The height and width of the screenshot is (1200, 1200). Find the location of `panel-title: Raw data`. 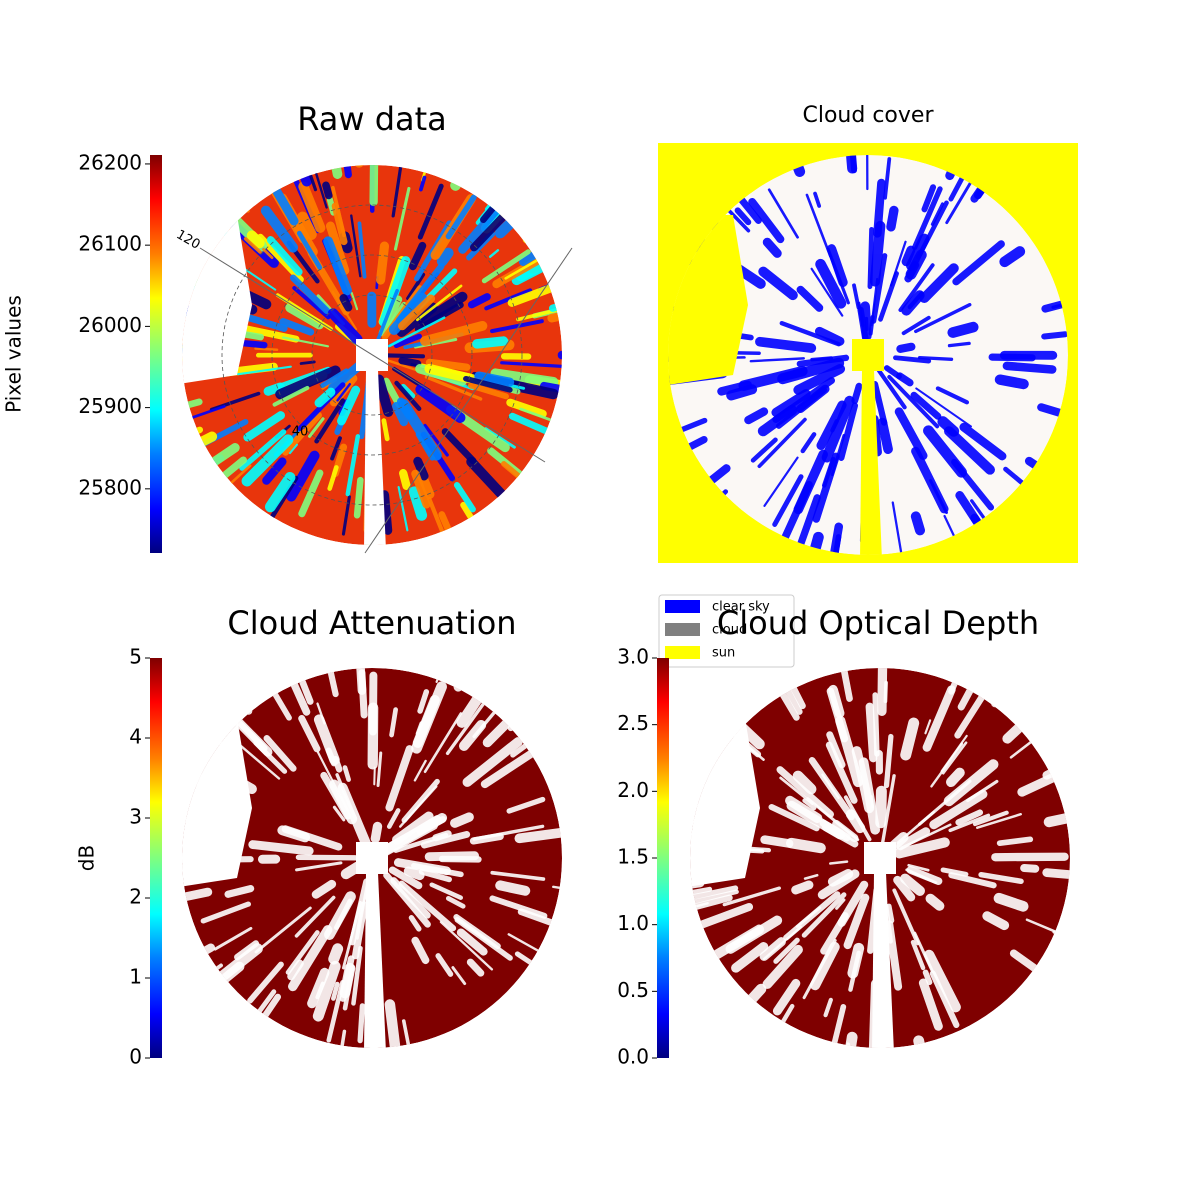

panel-title: Raw data is located at coordinates (372, 119).